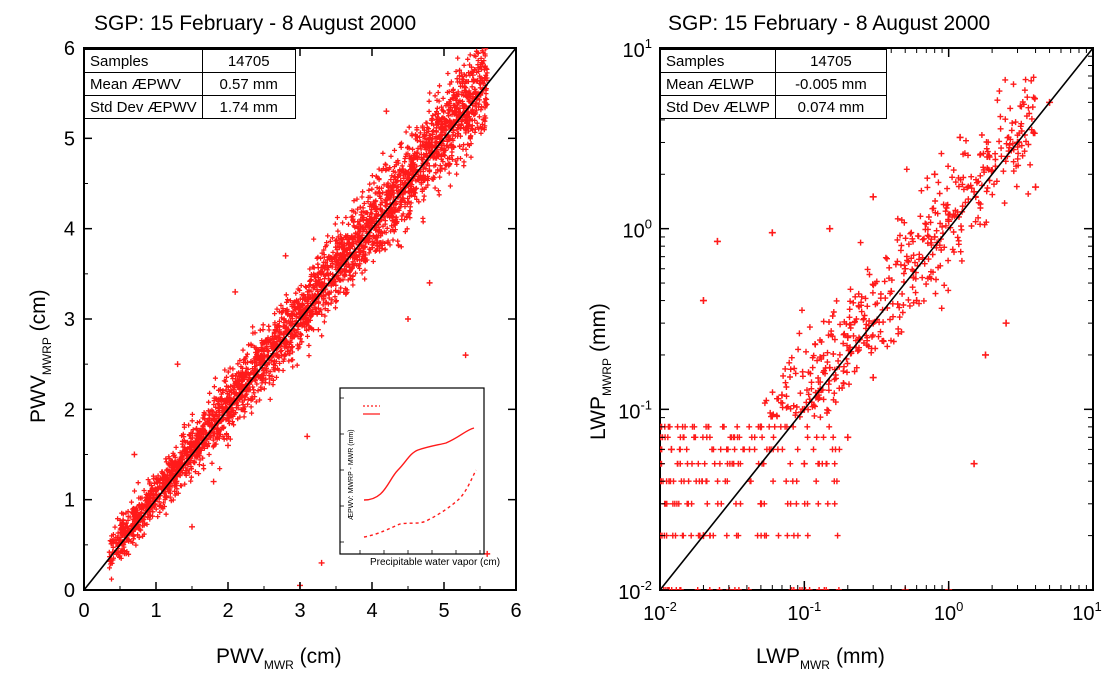 The width and height of the screenshot is (1112, 676). What do you see at coordinates (143, 107) in the screenshot?
I see `stats-label: Std Dev ÆPWV` at bounding box center [143, 107].